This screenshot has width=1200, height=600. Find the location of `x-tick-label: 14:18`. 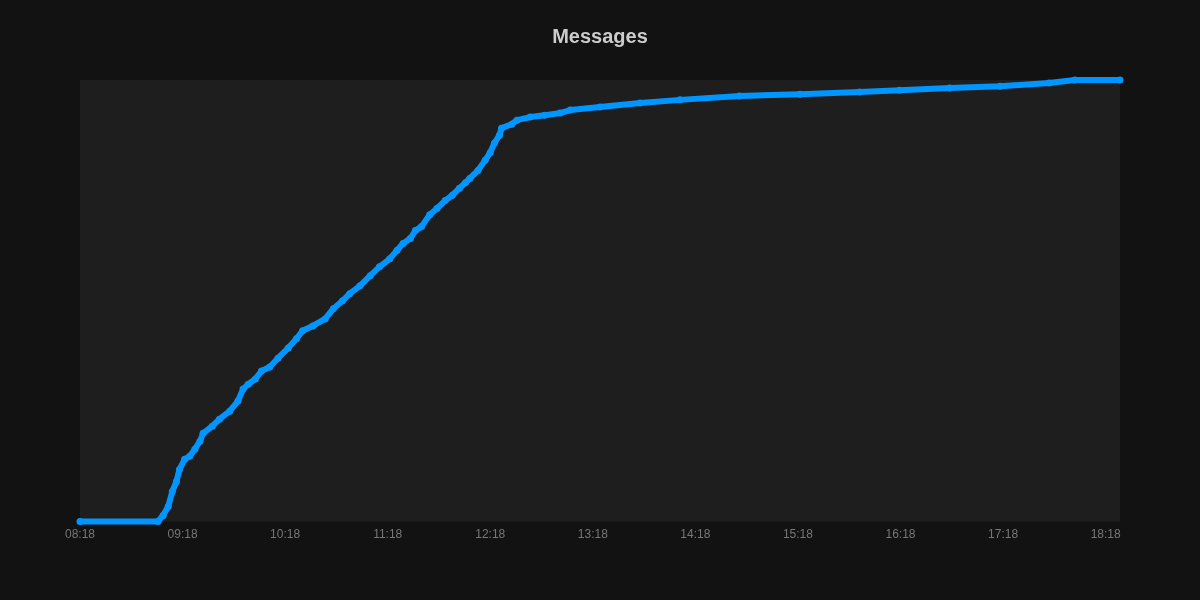

x-tick-label: 14:18 is located at coordinates (695, 534).